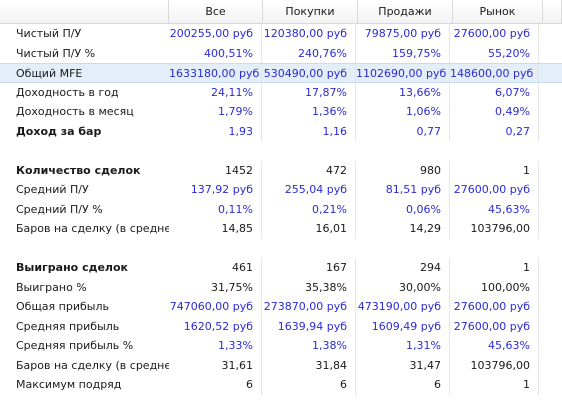  What do you see at coordinates (215, 209) in the screenshot?
I see `table-cell: 0,11%` at bounding box center [215, 209].